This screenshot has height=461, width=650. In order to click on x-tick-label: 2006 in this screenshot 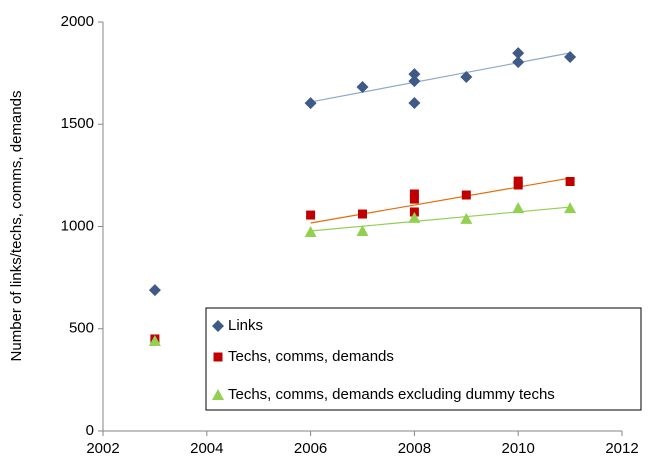, I will do `click(310, 448)`.